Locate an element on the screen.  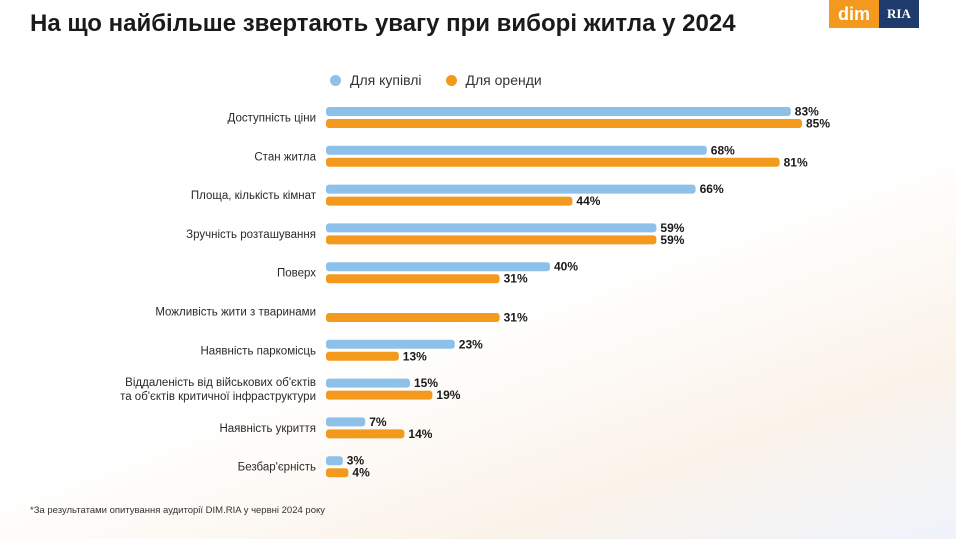
legend-dot-rent is located at coordinates (451, 80).